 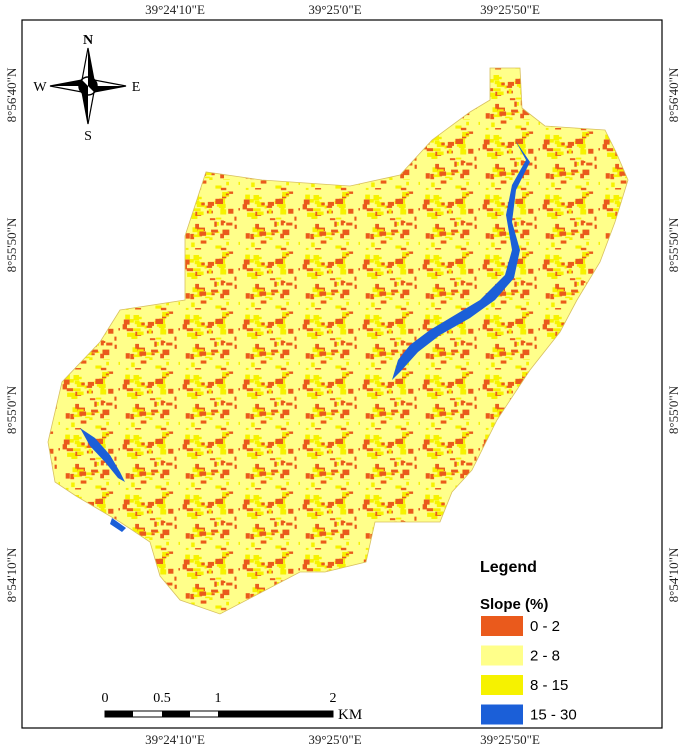 I want to click on scale-bar-label: 1, so click(x=218, y=698).